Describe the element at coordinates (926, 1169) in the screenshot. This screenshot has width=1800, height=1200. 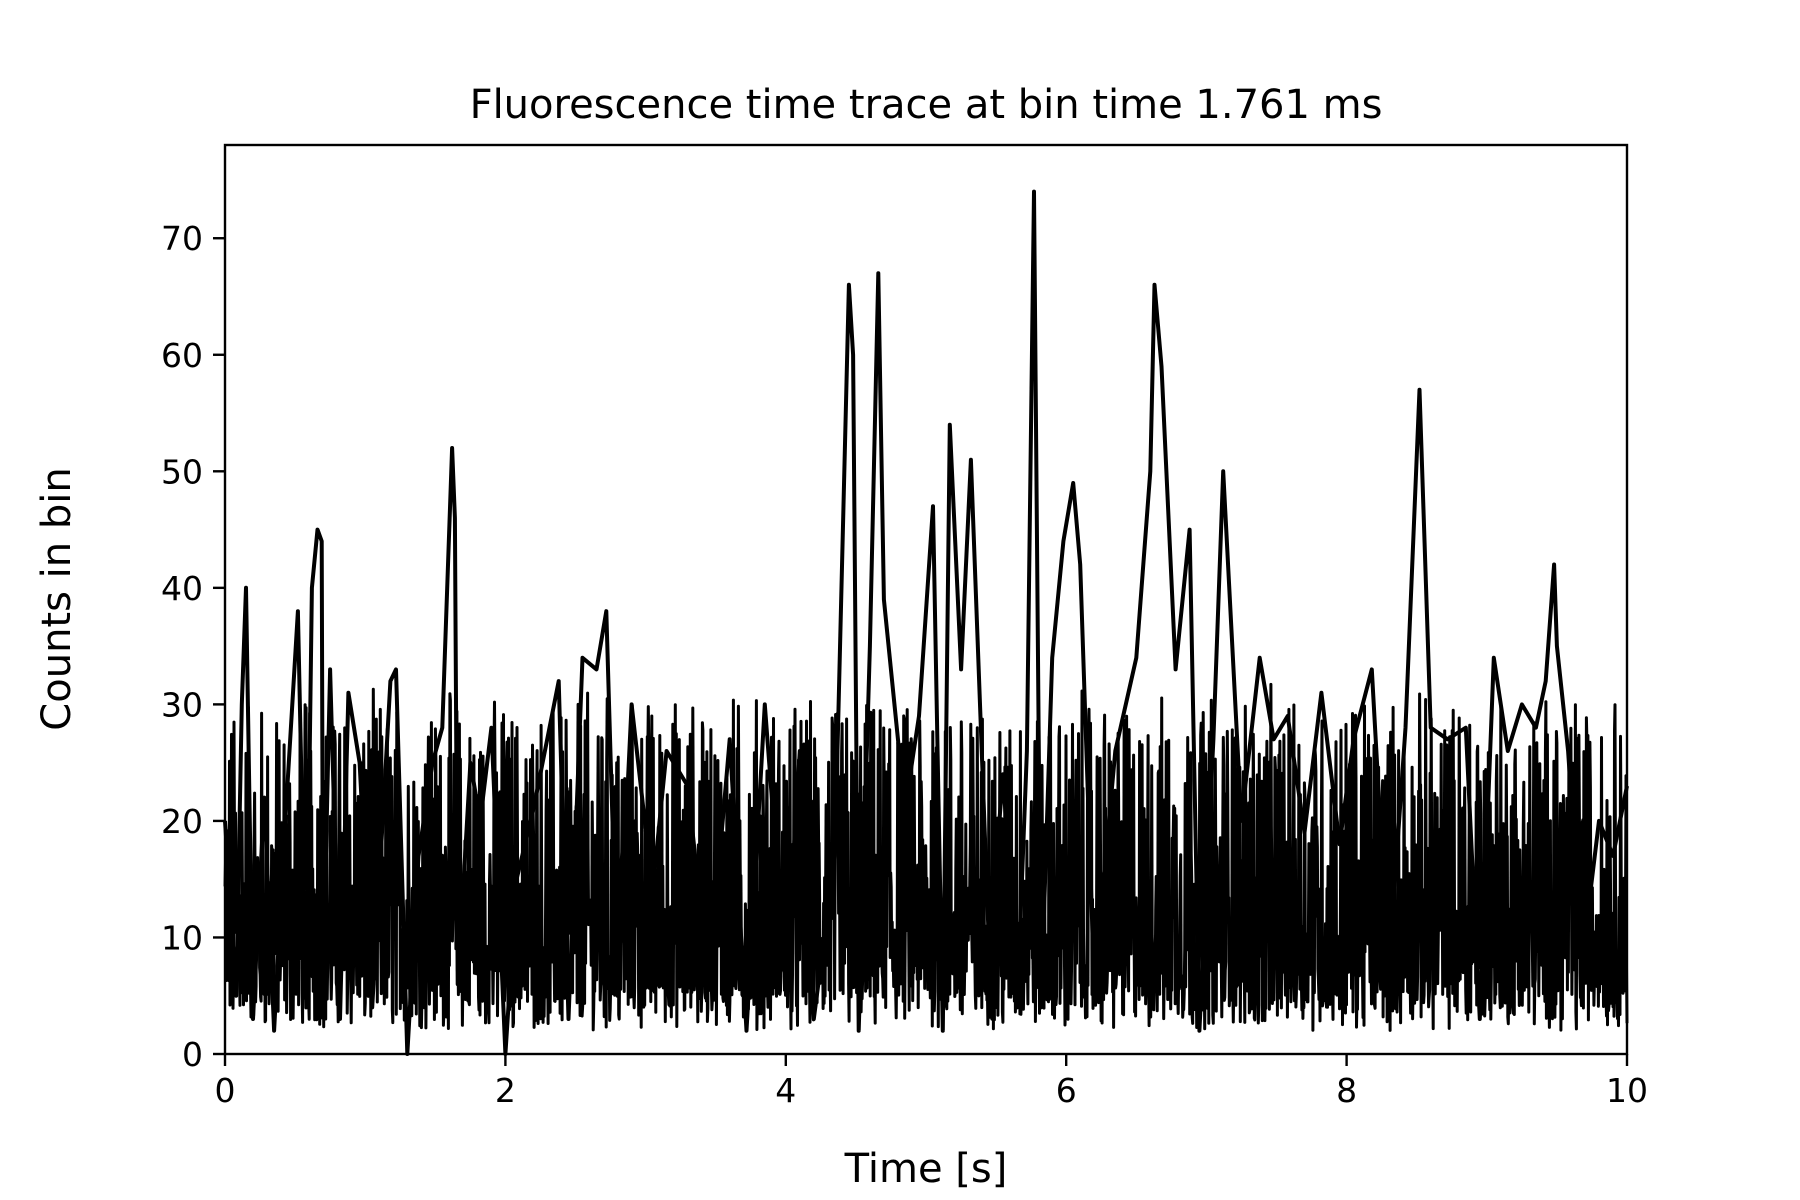
I see `x-axis-label: Time [s]` at that location.